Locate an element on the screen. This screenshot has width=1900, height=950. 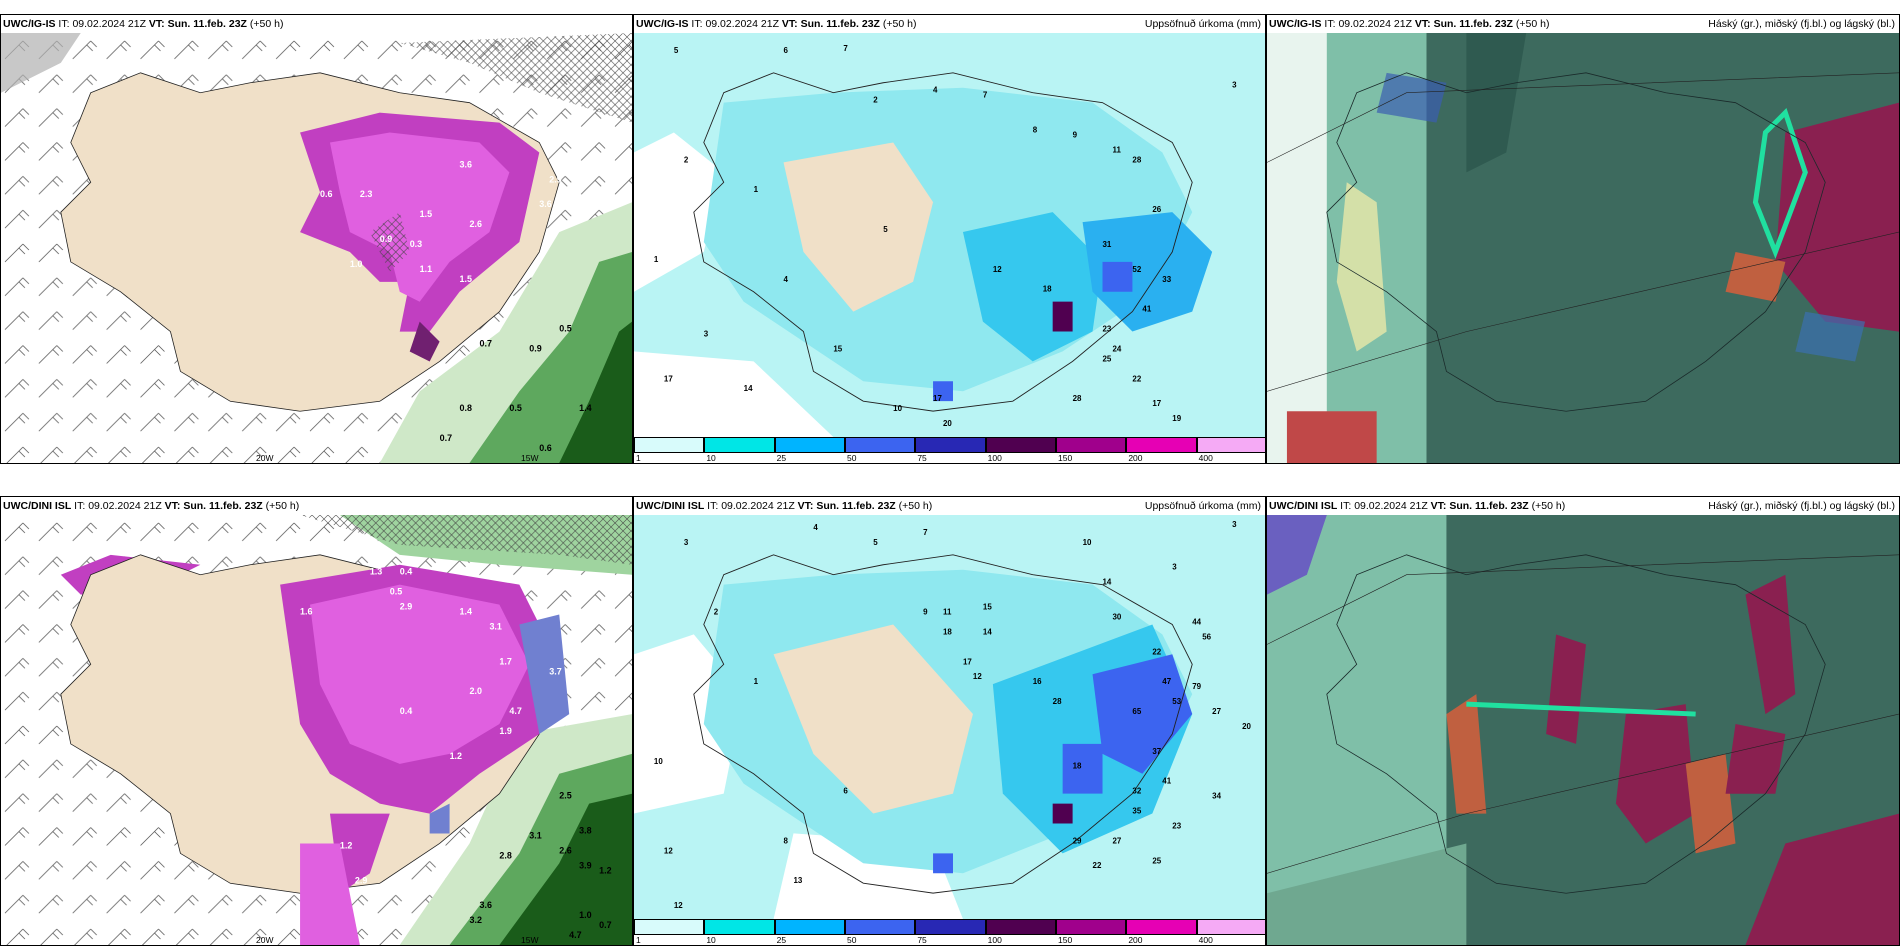
svg-text: 33 is located at coordinates (1166, 279).